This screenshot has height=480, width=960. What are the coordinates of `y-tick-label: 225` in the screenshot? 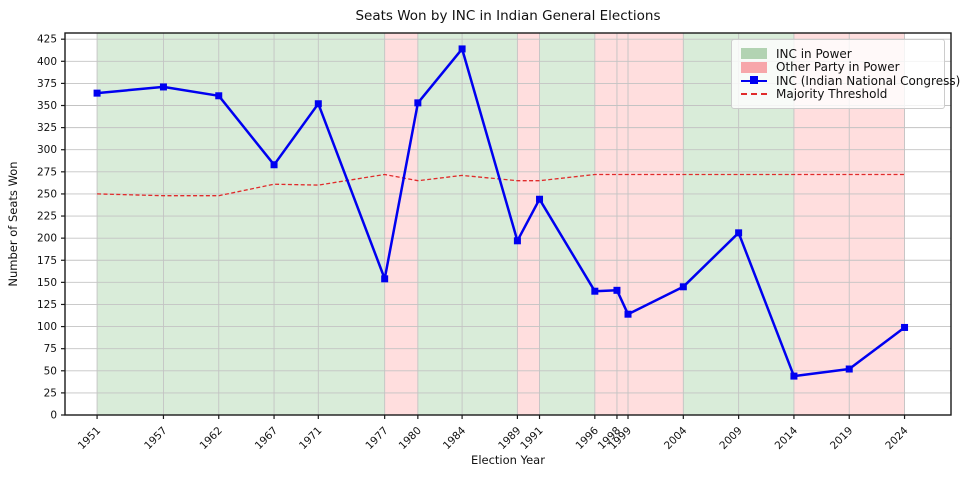 It's located at (47, 217).